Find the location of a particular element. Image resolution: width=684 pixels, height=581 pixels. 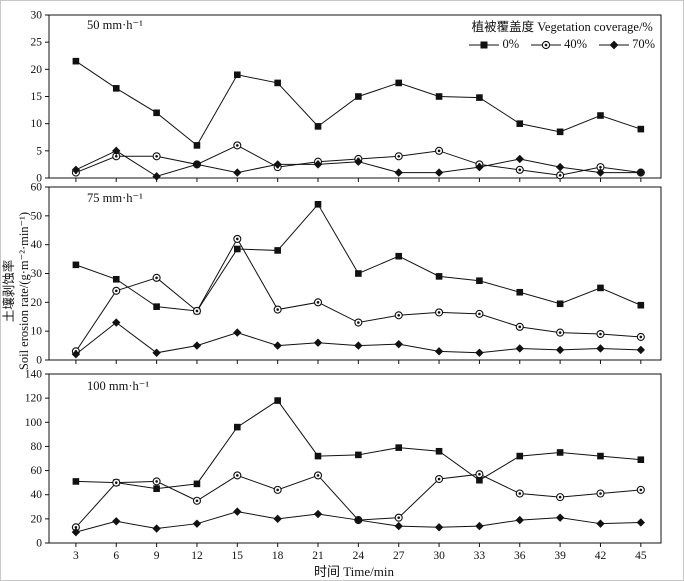

legend-item-0pct: 0% is located at coordinates (494, 44).